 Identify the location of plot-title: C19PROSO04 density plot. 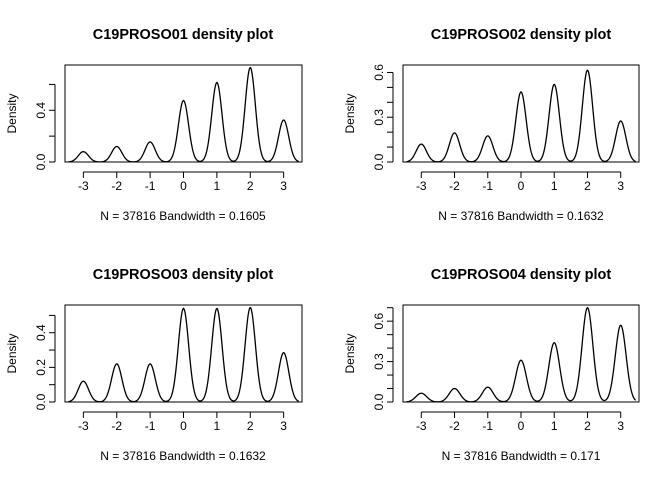
(521, 275).